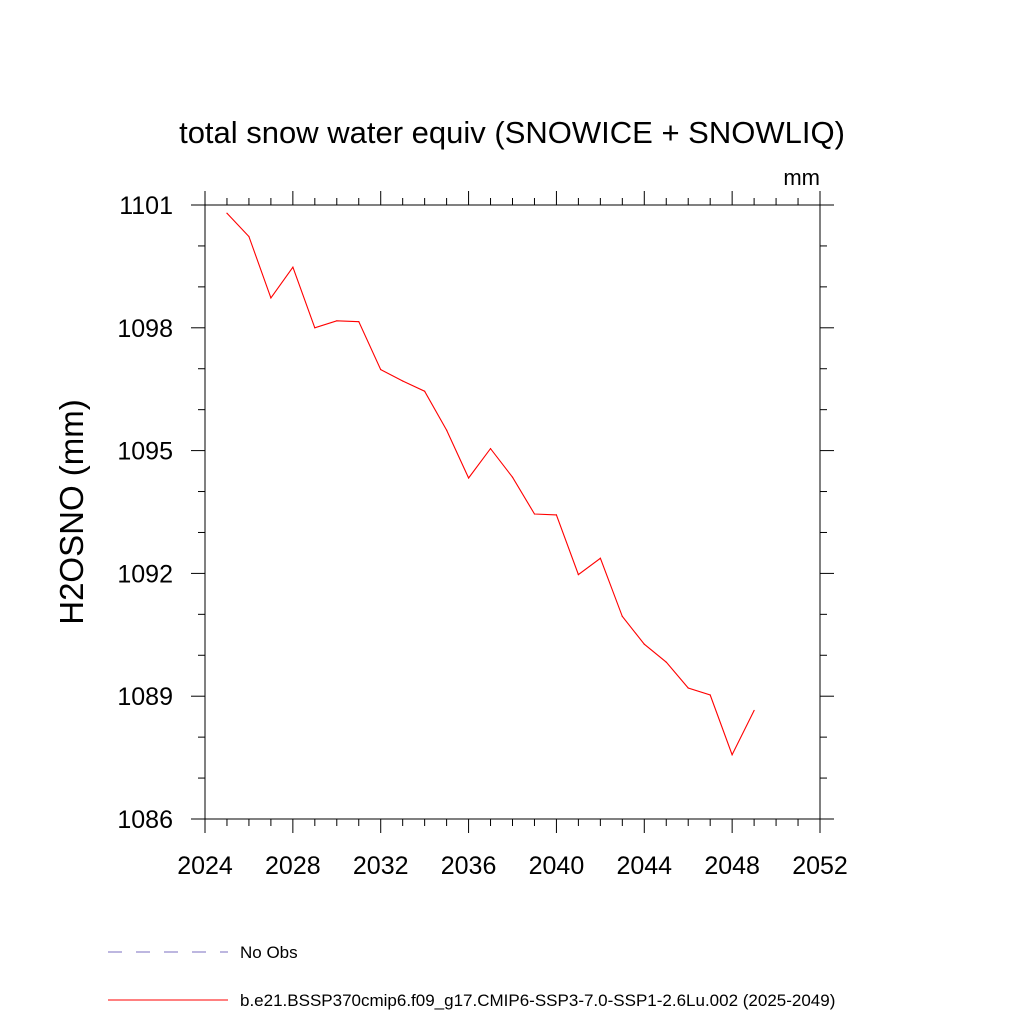  What do you see at coordinates (145, 329) in the screenshot?
I see `y-tick-label: 1098` at bounding box center [145, 329].